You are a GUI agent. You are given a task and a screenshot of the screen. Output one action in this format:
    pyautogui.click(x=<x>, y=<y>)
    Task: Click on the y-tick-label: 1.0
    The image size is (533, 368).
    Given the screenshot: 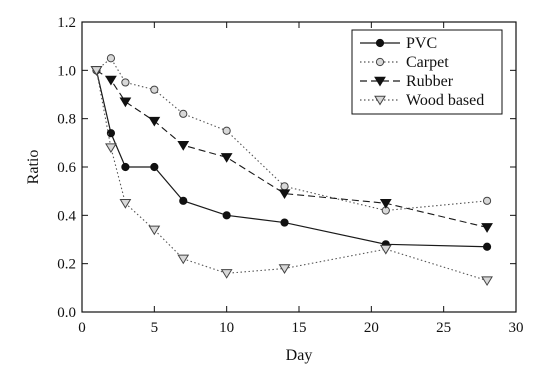 What is the action you would take?
    pyautogui.click(x=66, y=71)
    